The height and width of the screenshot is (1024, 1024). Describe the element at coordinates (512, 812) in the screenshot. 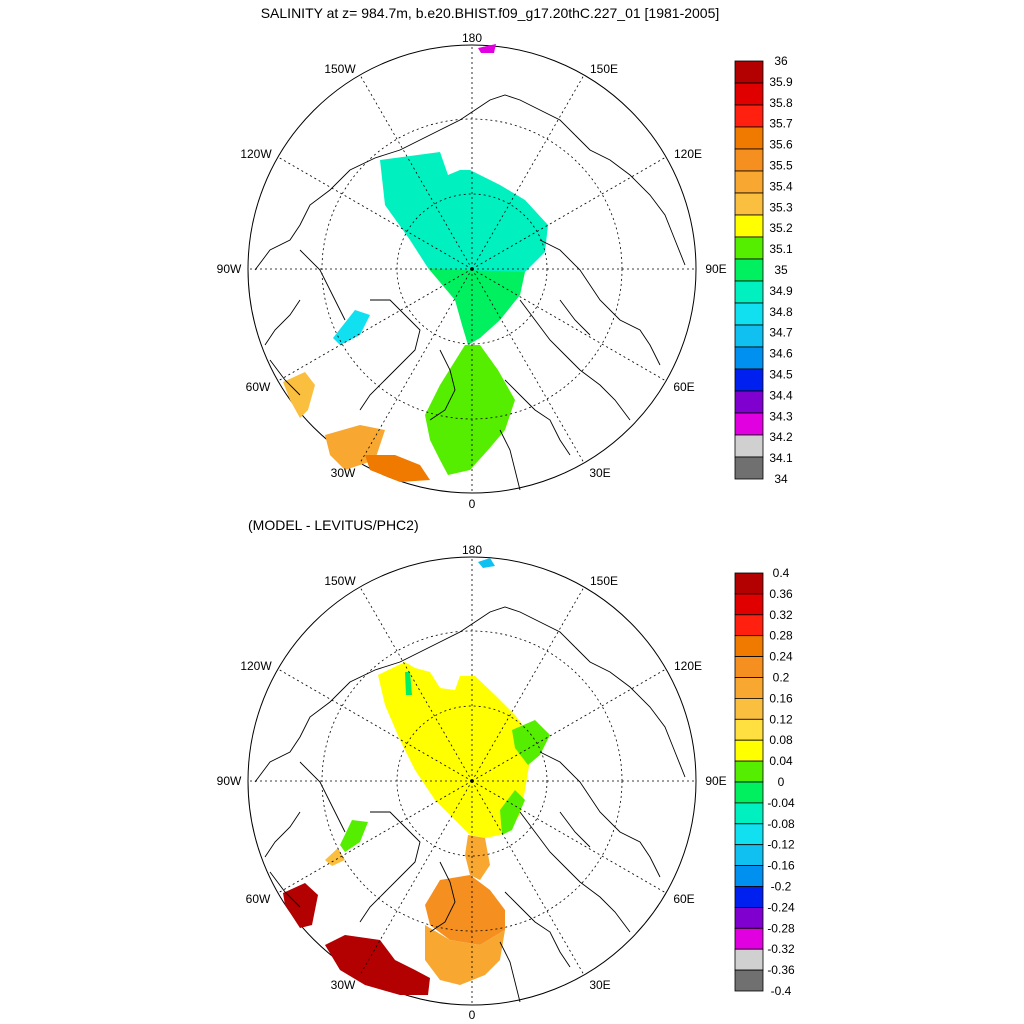

I see `bottom-field-laptev-green` at that location.